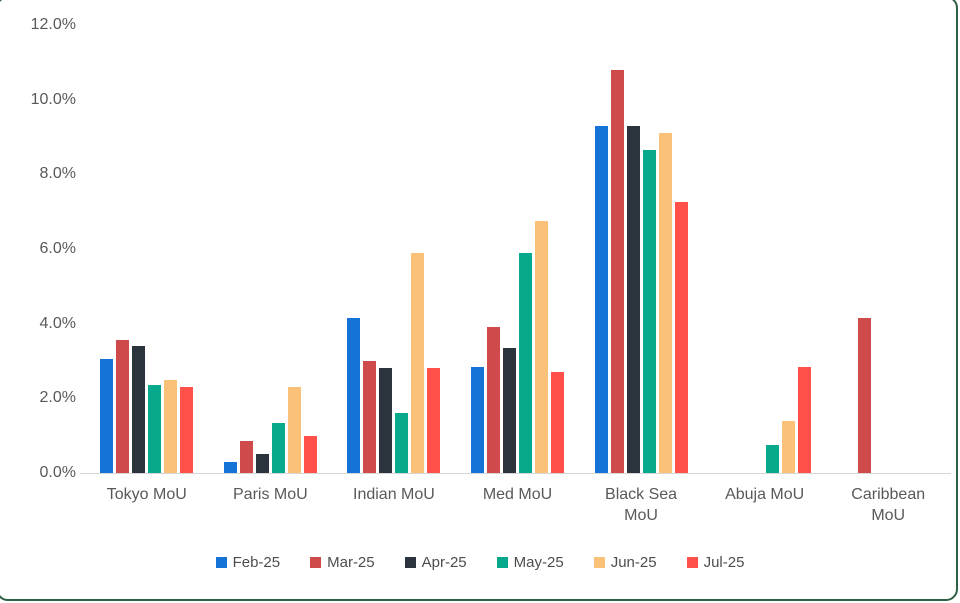 This screenshot has width=960, height=603. I want to click on bar-feb-25-paris-mou, so click(230, 467).